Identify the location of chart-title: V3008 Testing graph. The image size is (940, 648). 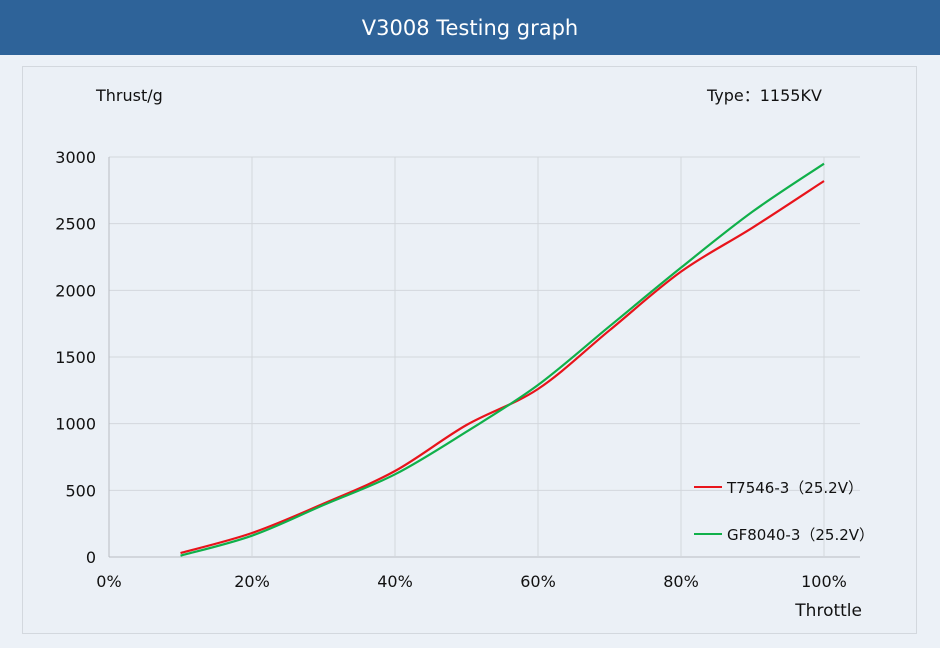
(470, 27).